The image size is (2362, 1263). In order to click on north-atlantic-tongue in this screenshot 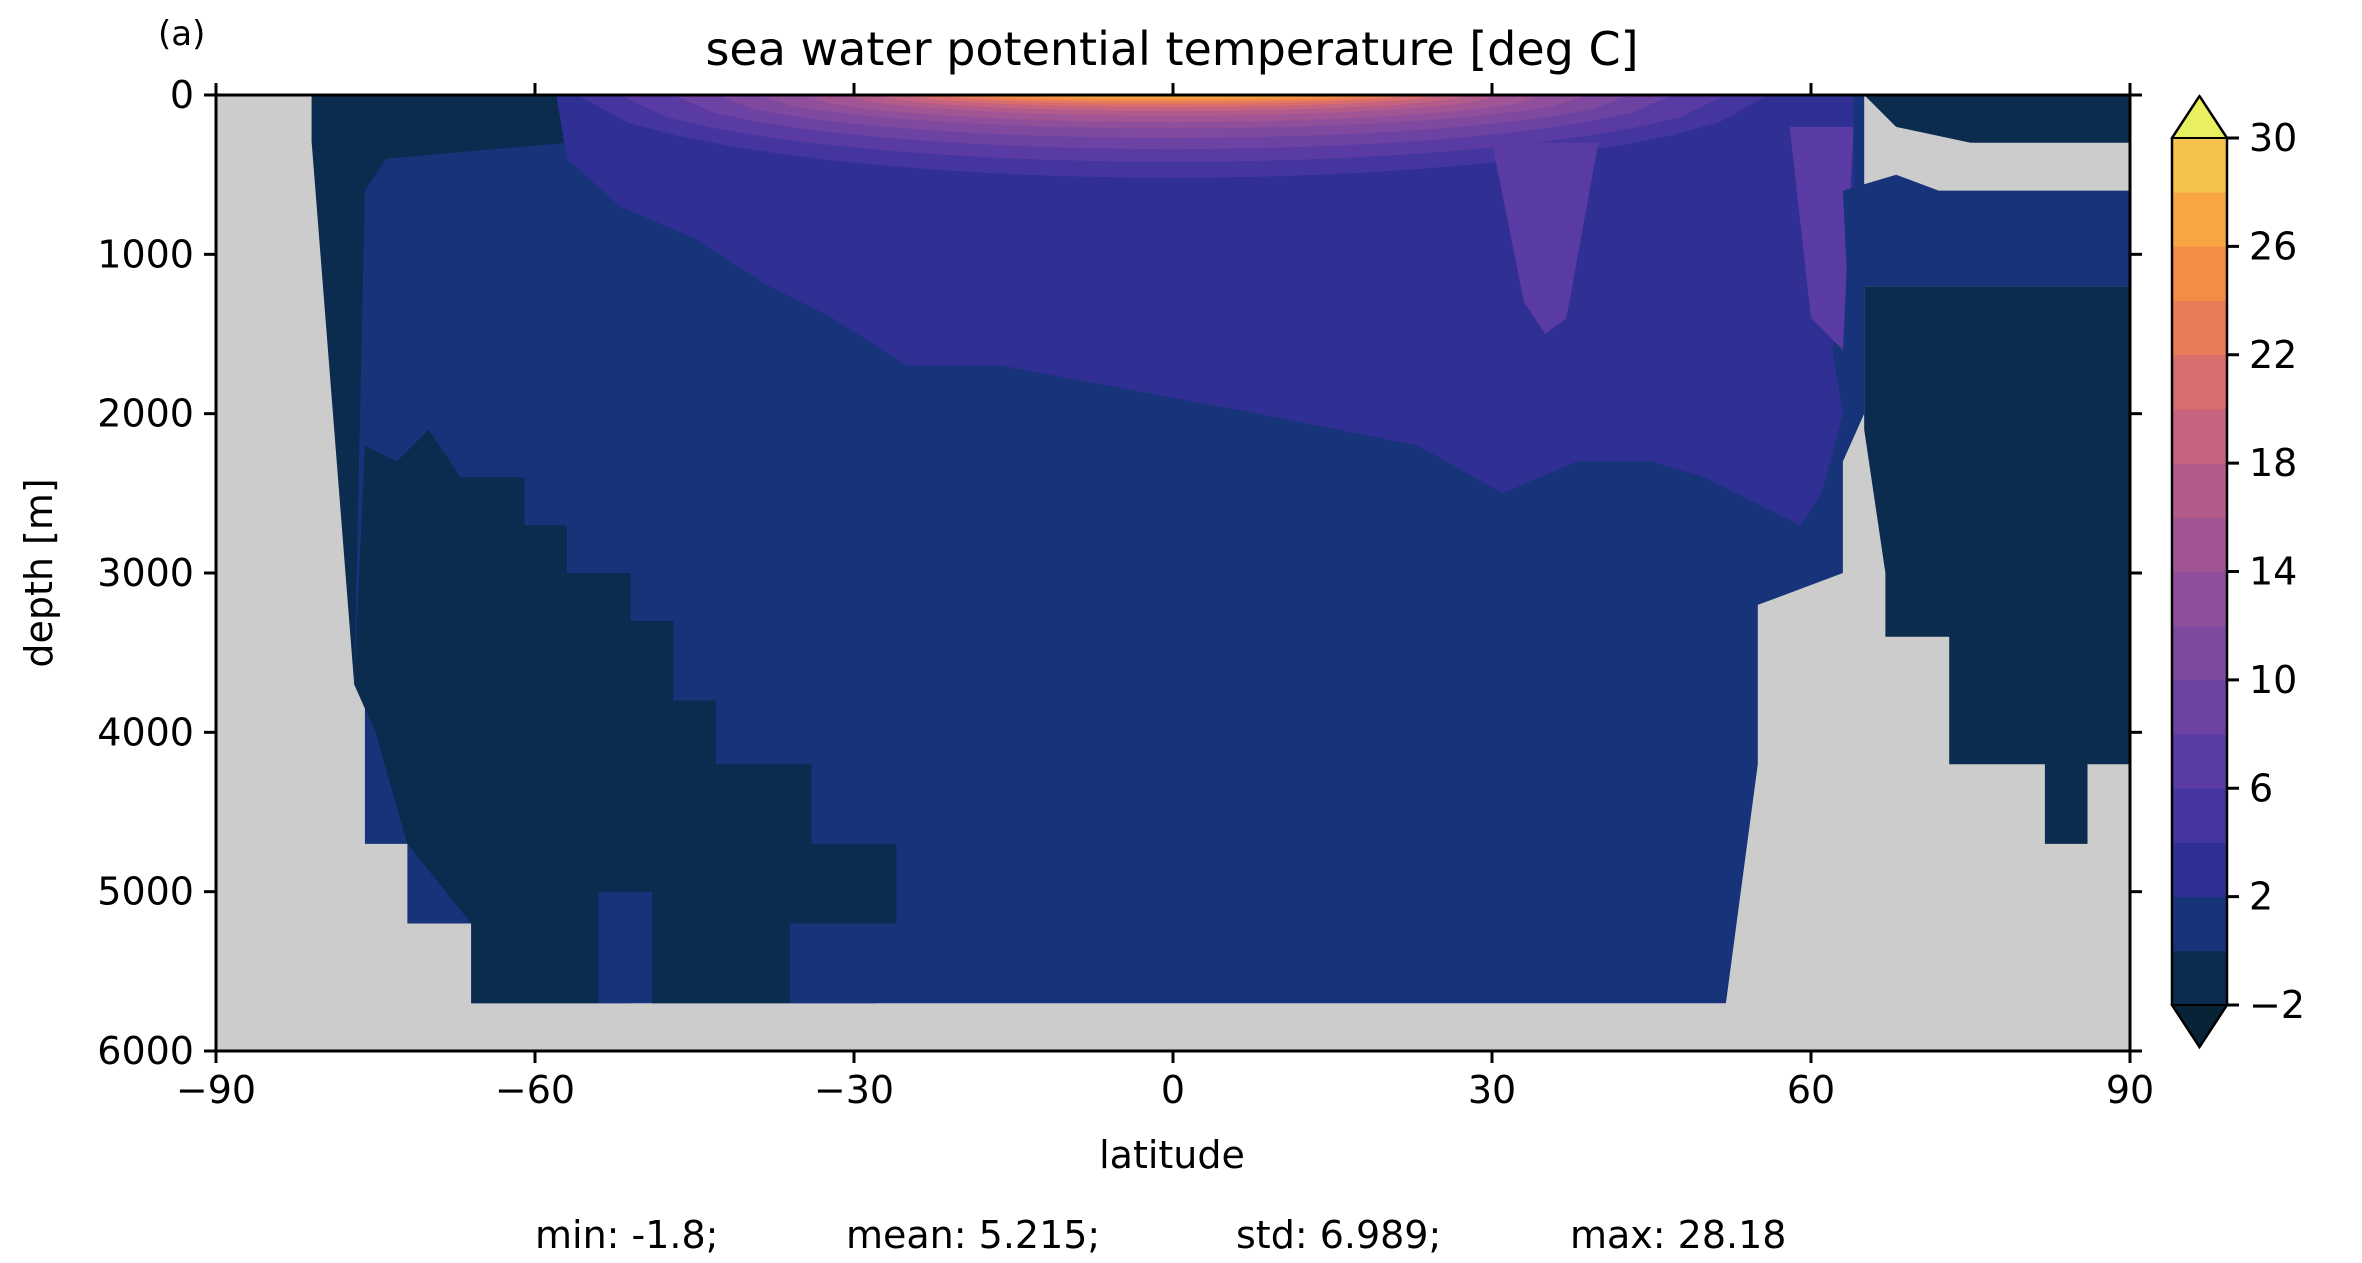, I will do `click(1821, 238)`.